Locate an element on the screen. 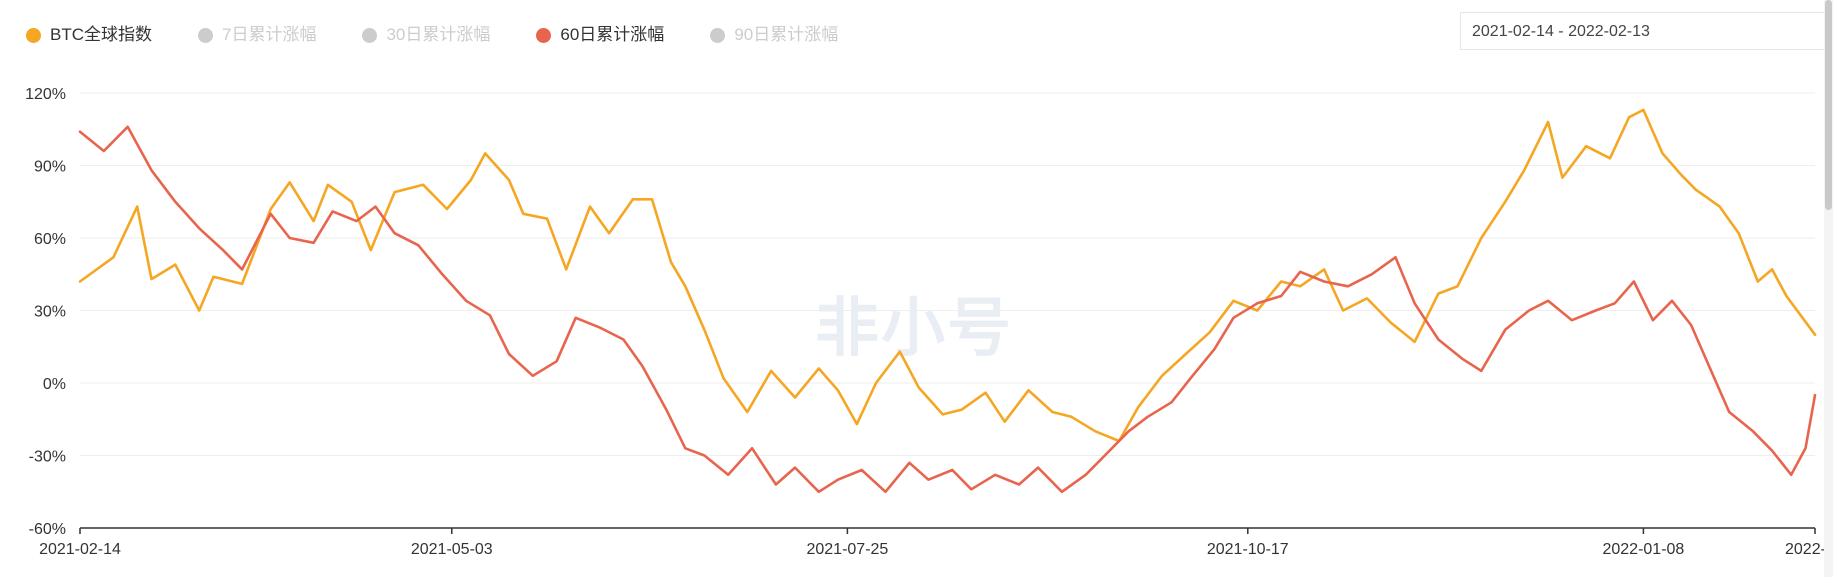 Image resolution: width=1833 pixels, height=577 pixels. x-tick-label: 2022-0 is located at coordinates (1809, 549).